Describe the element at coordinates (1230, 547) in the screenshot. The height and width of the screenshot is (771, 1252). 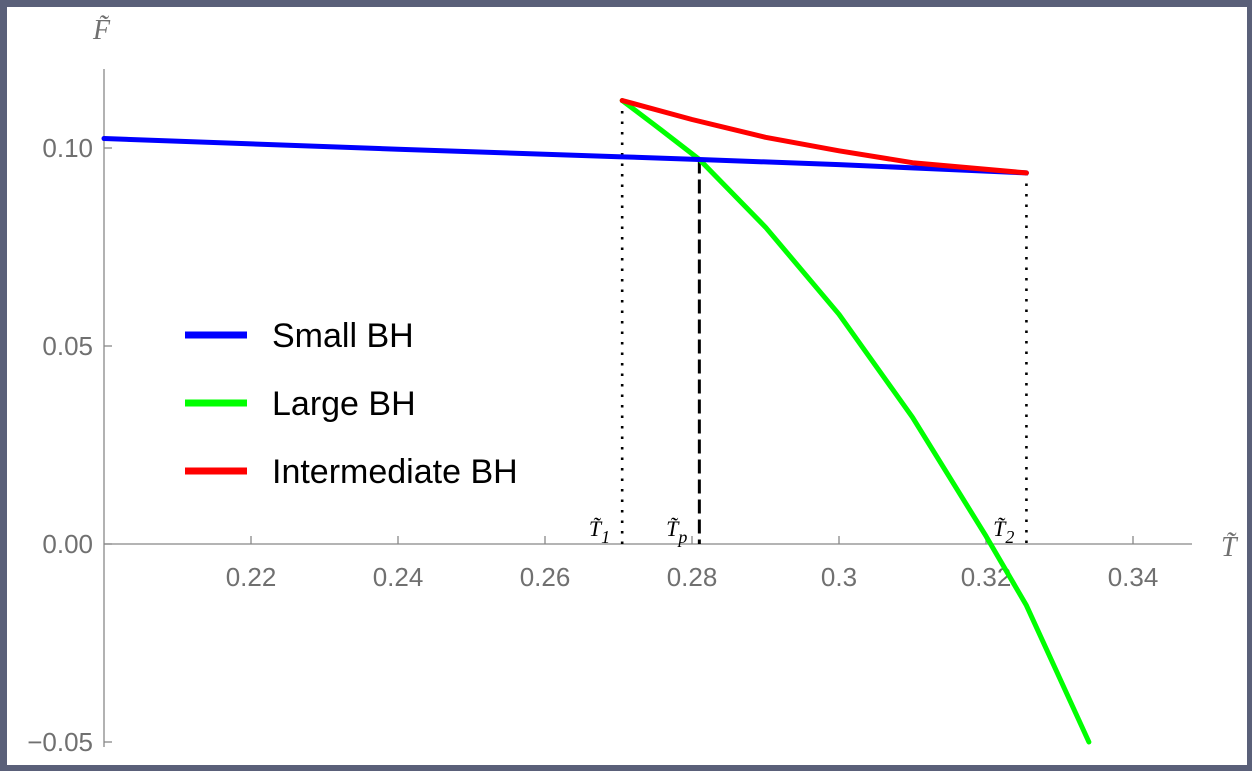
I see `x-axis-title: T̃` at that location.